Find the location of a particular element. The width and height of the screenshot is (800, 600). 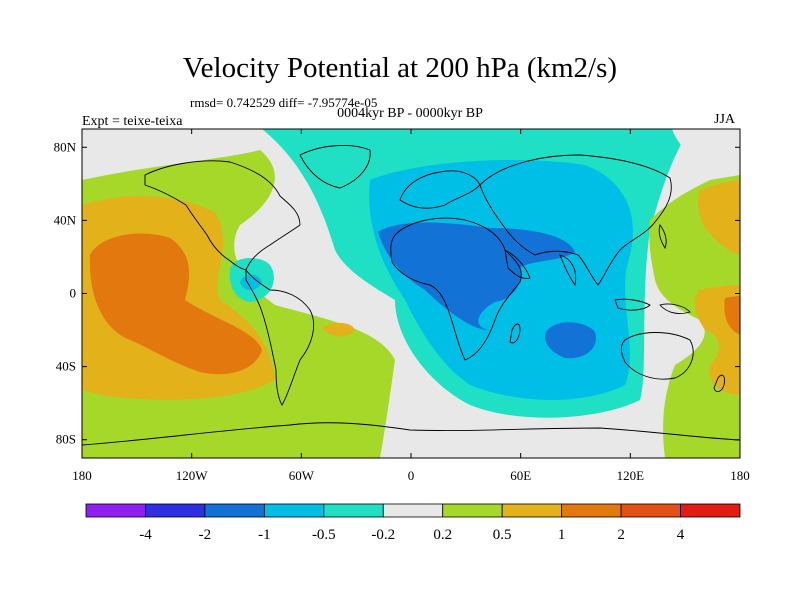

colorbar-label: 0.2 is located at coordinates (442, 535).